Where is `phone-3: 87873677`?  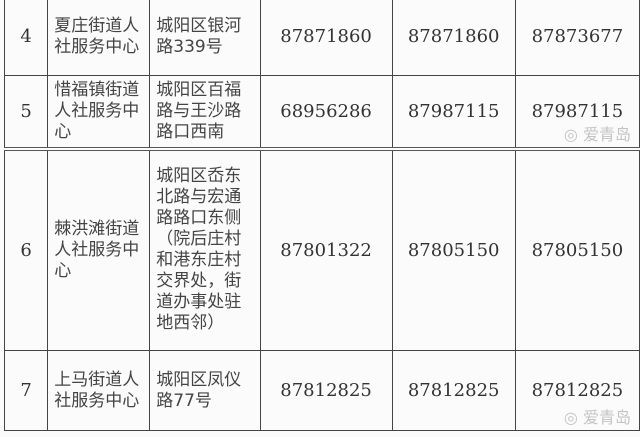 phone-3: 87873677 is located at coordinates (577, 38).